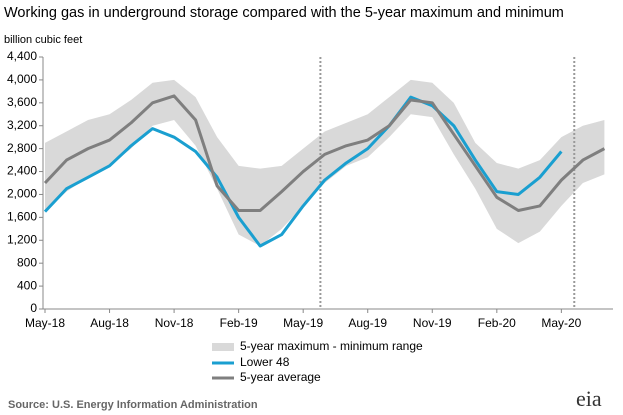 The image size is (623, 415). I want to click on x-tick-label: Aug-18, so click(109, 323).